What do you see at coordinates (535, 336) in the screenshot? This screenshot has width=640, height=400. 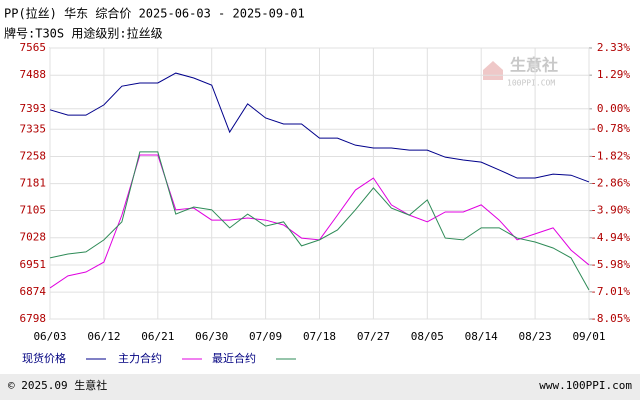 I see `x-tick-label: 08/23` at bounding box center [535, 336].